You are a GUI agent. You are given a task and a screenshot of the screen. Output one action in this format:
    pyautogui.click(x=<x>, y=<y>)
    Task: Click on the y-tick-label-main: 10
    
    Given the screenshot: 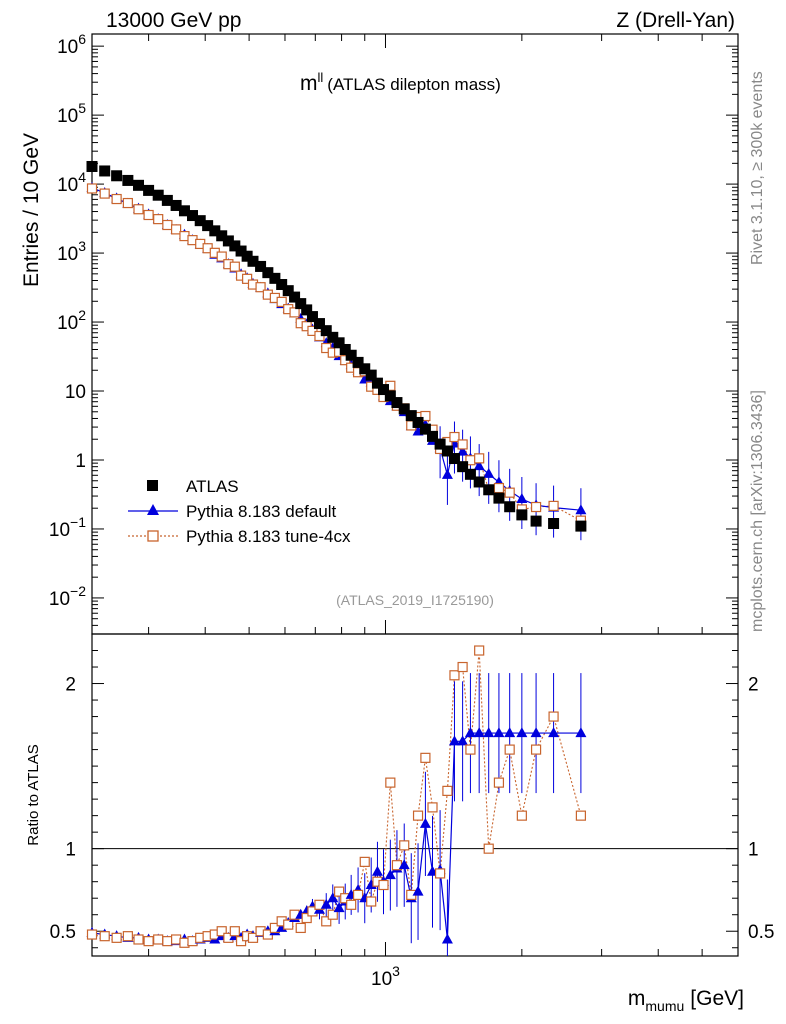 What is the action you would take?
    pyautogui.click(x=75, y=392)
    